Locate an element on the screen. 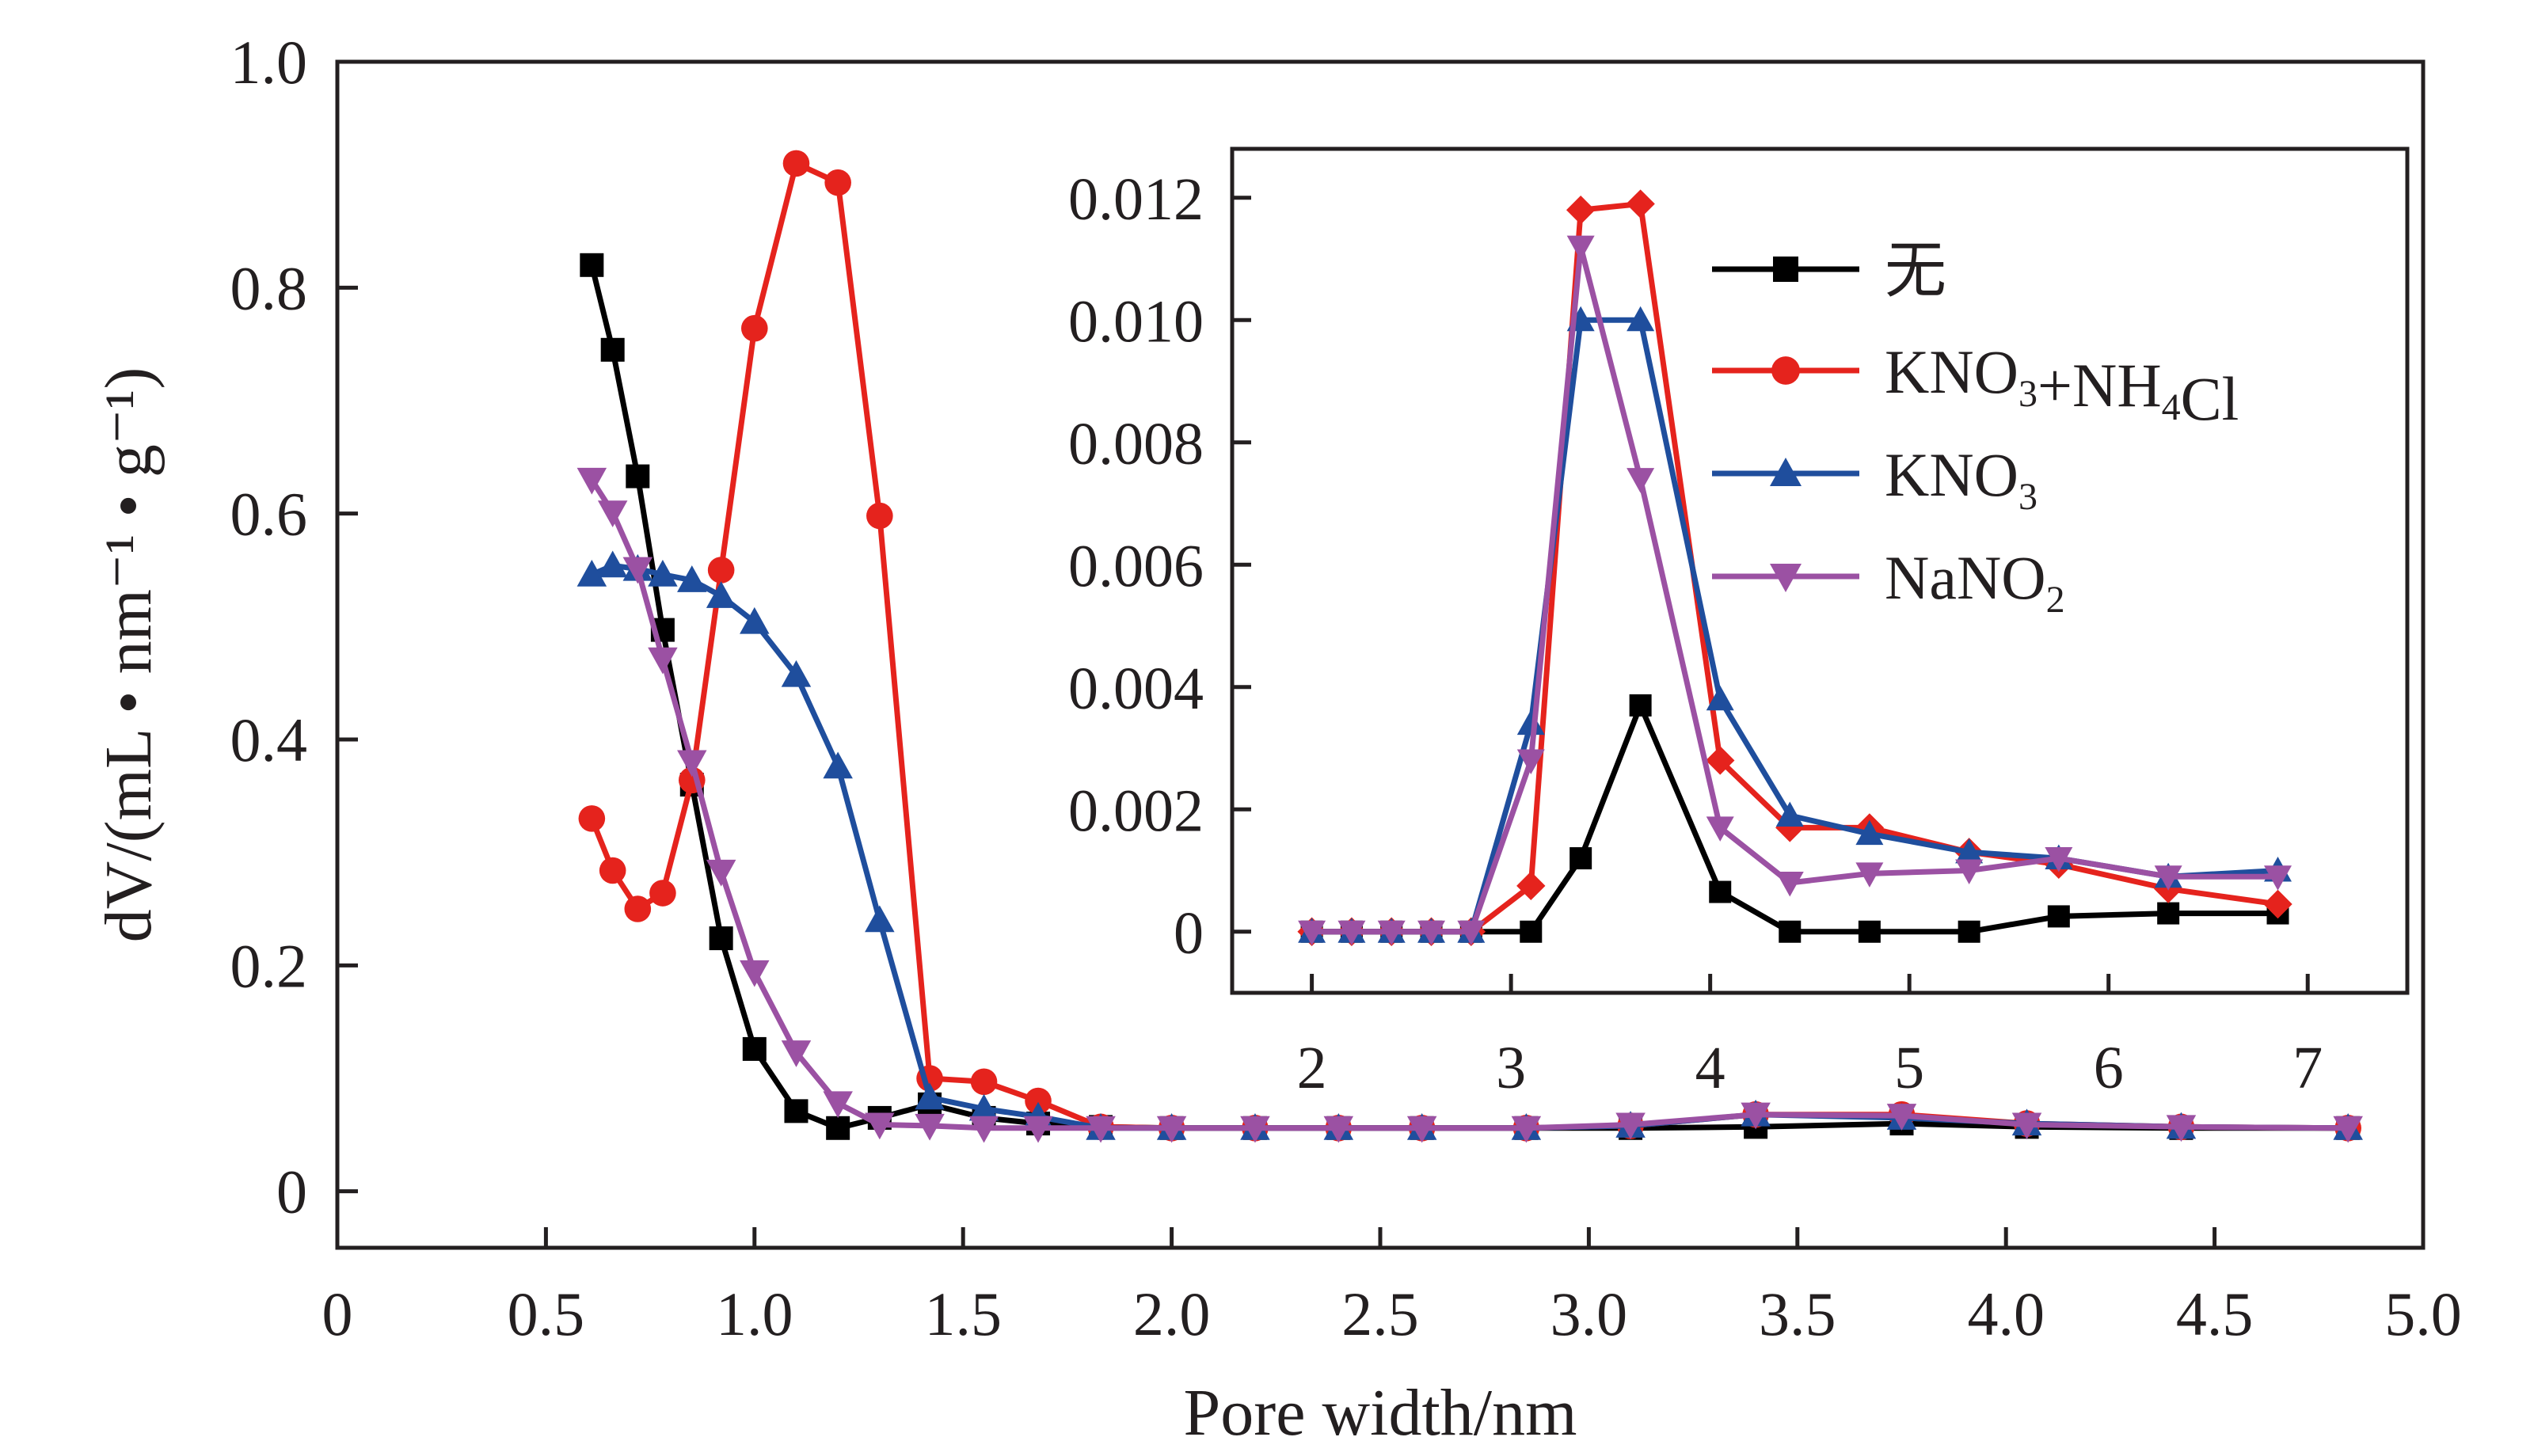 Image resolution: width=2534 pixels, height=1456 pixels. inset-y-tick-label: 0.006 is located at coordinates (1136, 566).